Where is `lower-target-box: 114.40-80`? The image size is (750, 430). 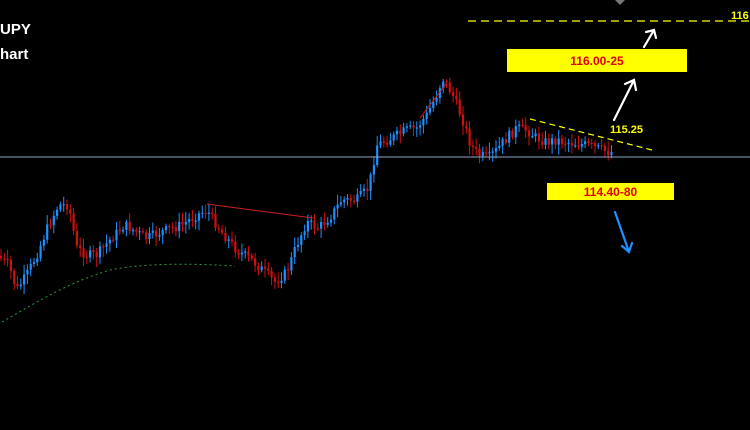
lower-target-box: 114.40-80 is located at coordinates (610, 191).